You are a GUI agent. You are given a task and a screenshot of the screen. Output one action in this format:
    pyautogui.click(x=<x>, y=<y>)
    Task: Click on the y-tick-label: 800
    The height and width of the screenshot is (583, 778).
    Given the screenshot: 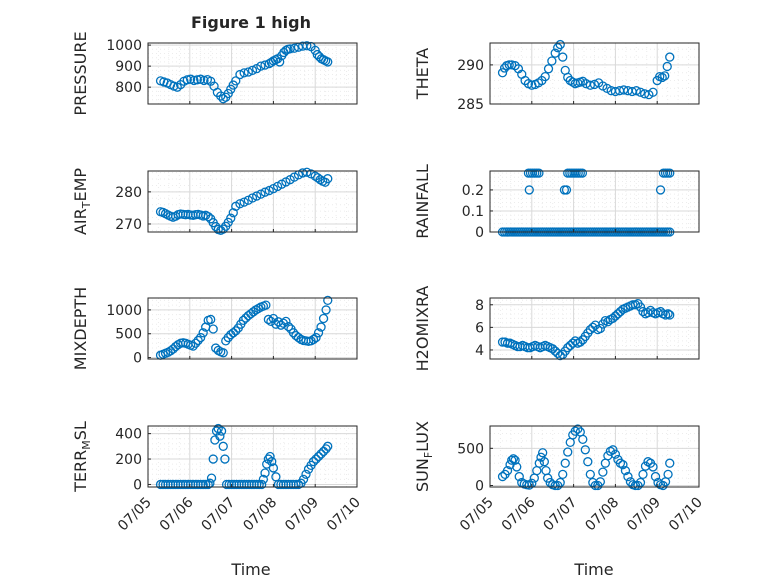 What is the action you would take?
    pyautogui.click(x=128, y=88)
    